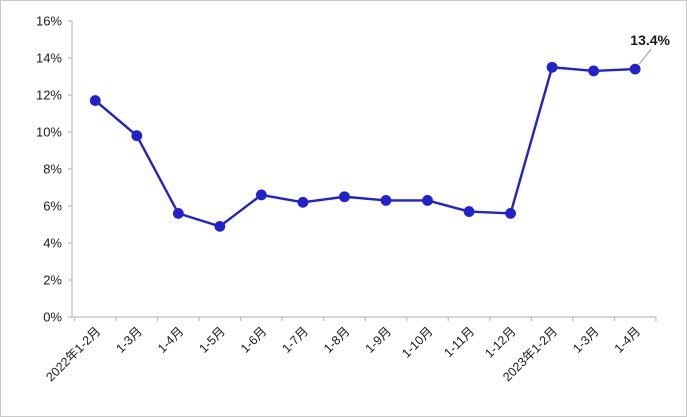  I want to click on x-tick-label: 1-10月, so click(417, 342).